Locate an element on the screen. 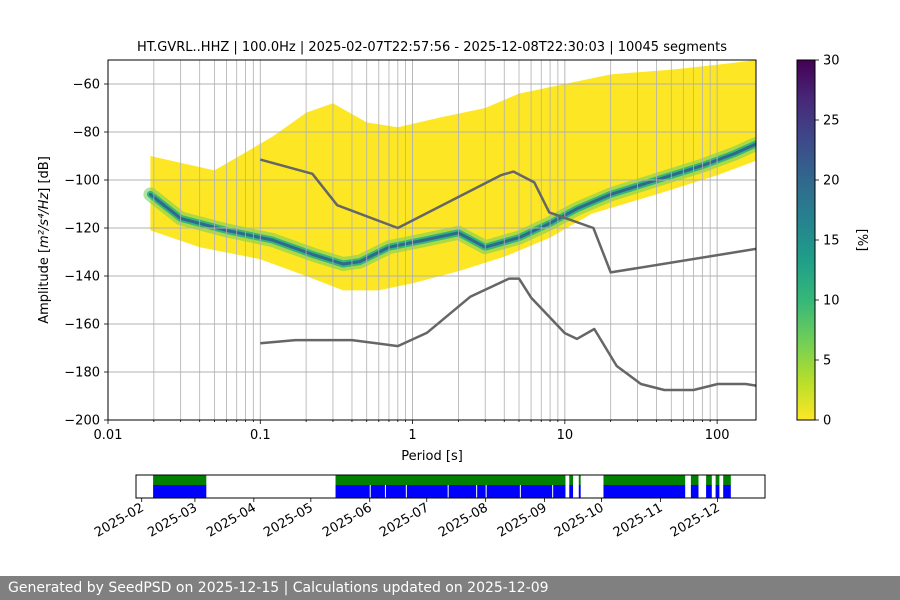 The width and height of the screenshot is (900, 600). timeline-tick-label: 2025-02 is located at coordinates (119, 520).